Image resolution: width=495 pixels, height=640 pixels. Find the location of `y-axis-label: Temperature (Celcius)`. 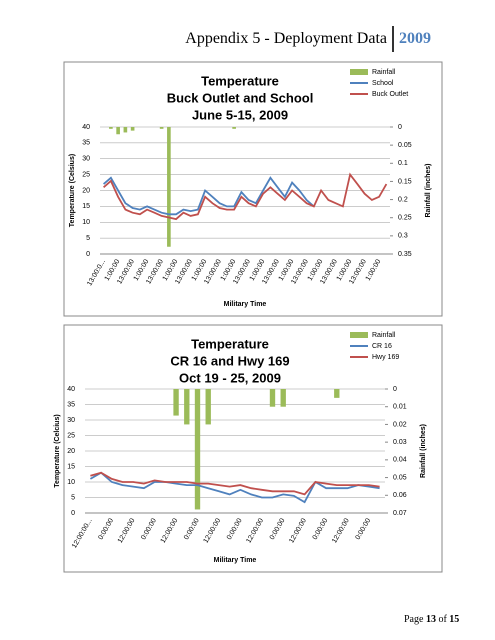

y-axis-label: Temperature (Celcius) is located at coordinates (57, 450).